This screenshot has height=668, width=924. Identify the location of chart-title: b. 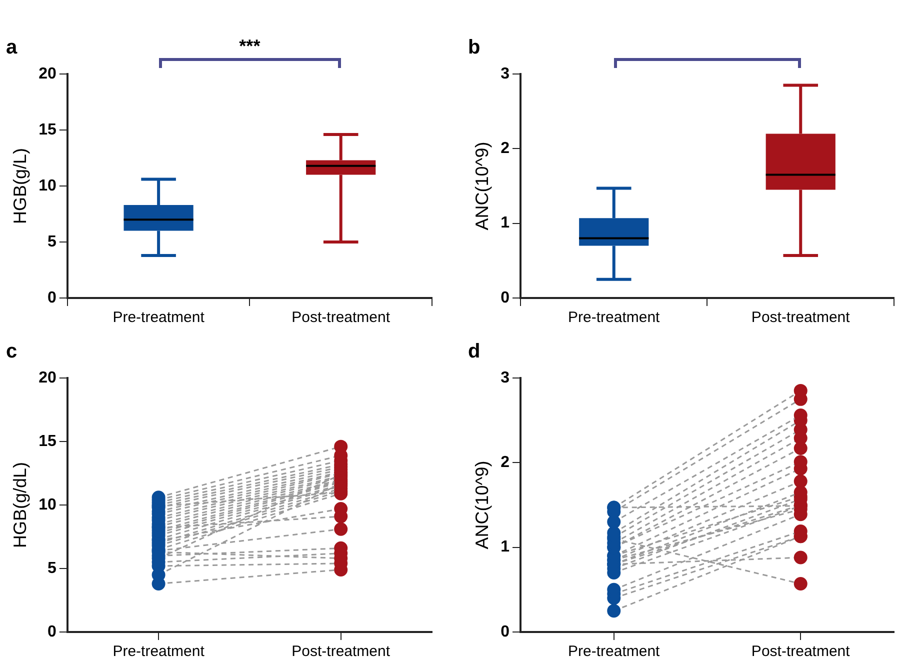
(474, 47).